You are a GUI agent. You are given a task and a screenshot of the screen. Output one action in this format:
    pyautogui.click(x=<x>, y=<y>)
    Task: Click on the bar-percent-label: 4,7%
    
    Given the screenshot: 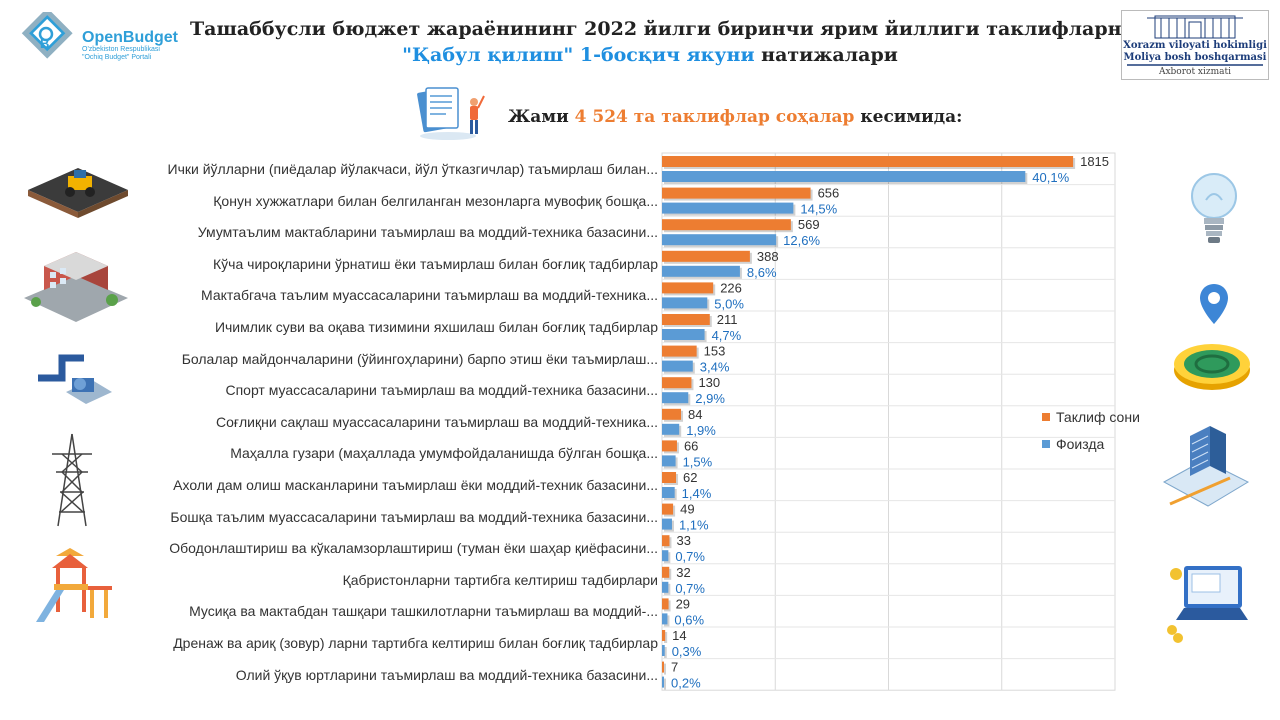 What is the action you would take?
    pyautogui.click(x=727, y=335)
    